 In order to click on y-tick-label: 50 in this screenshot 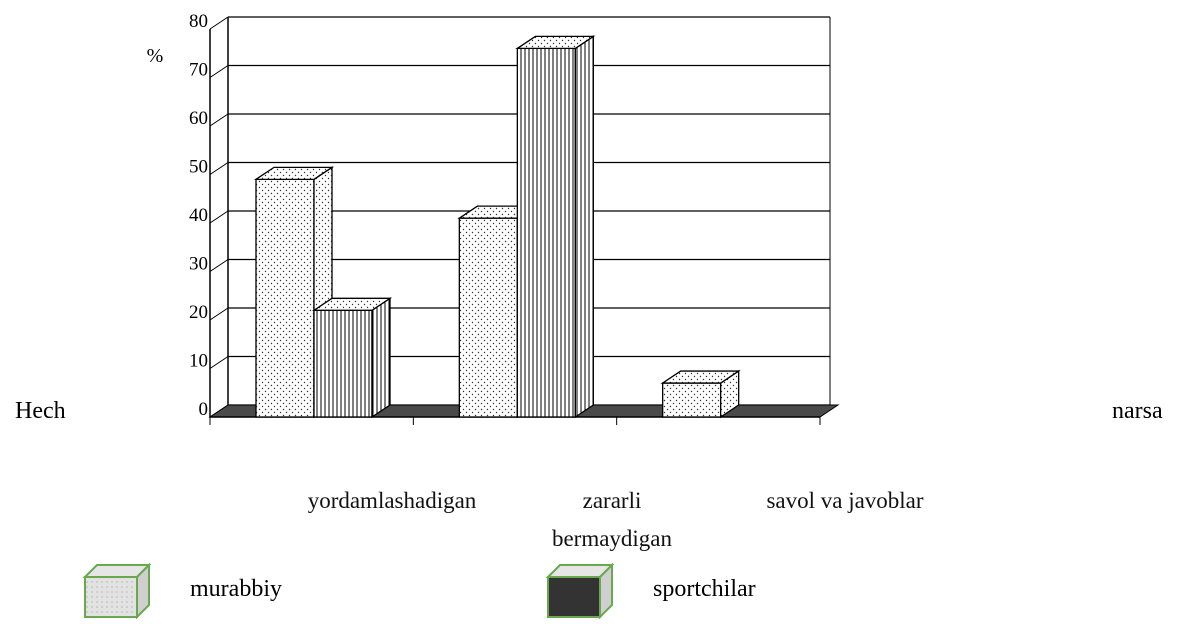, I will do `click(198, 167)`.